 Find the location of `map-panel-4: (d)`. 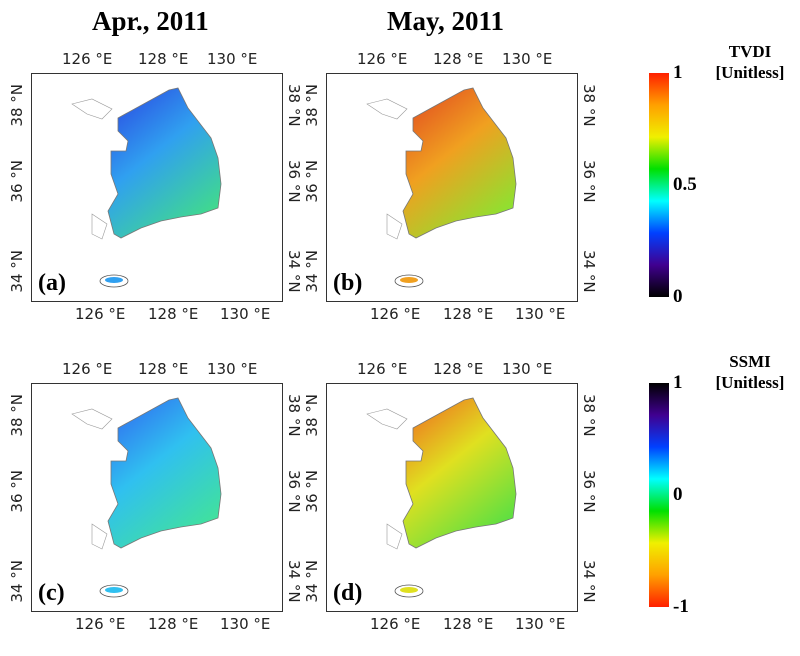

map-panel-4: (d) is located at coordinates (452, 497).